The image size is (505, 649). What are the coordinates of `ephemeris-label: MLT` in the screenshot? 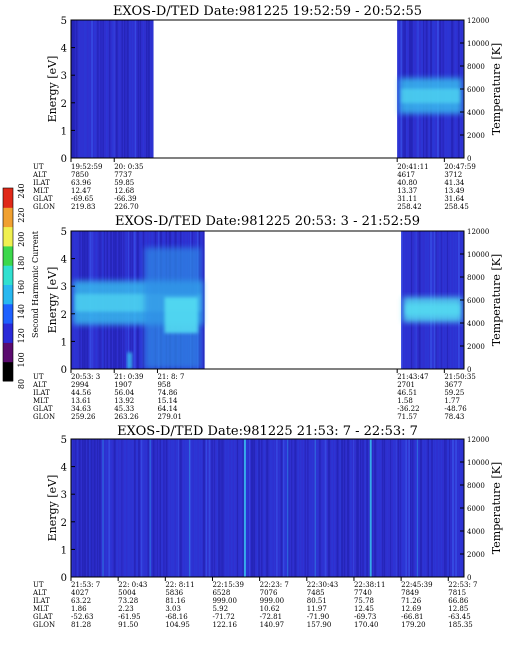 It's located at (41, 191).